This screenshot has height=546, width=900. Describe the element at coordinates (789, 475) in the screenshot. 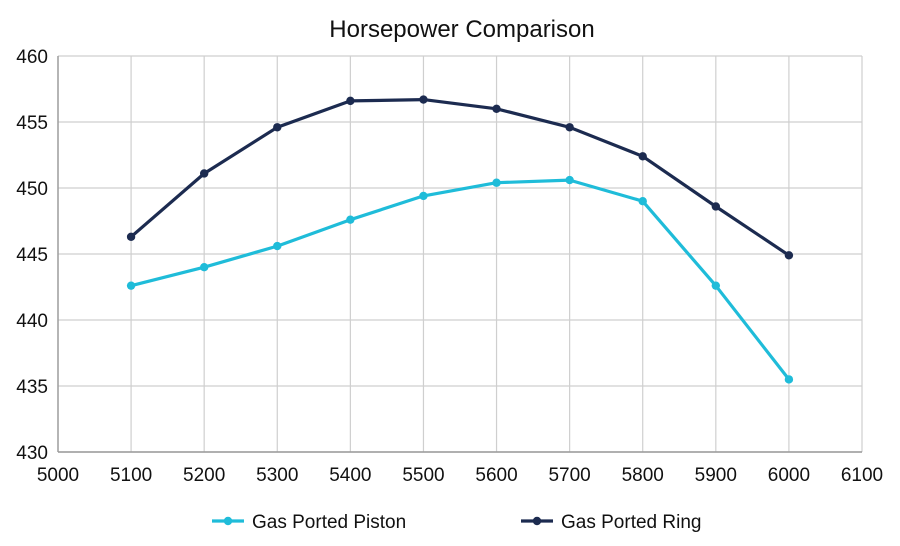

I see `x-tick-label: 6000` at that location.